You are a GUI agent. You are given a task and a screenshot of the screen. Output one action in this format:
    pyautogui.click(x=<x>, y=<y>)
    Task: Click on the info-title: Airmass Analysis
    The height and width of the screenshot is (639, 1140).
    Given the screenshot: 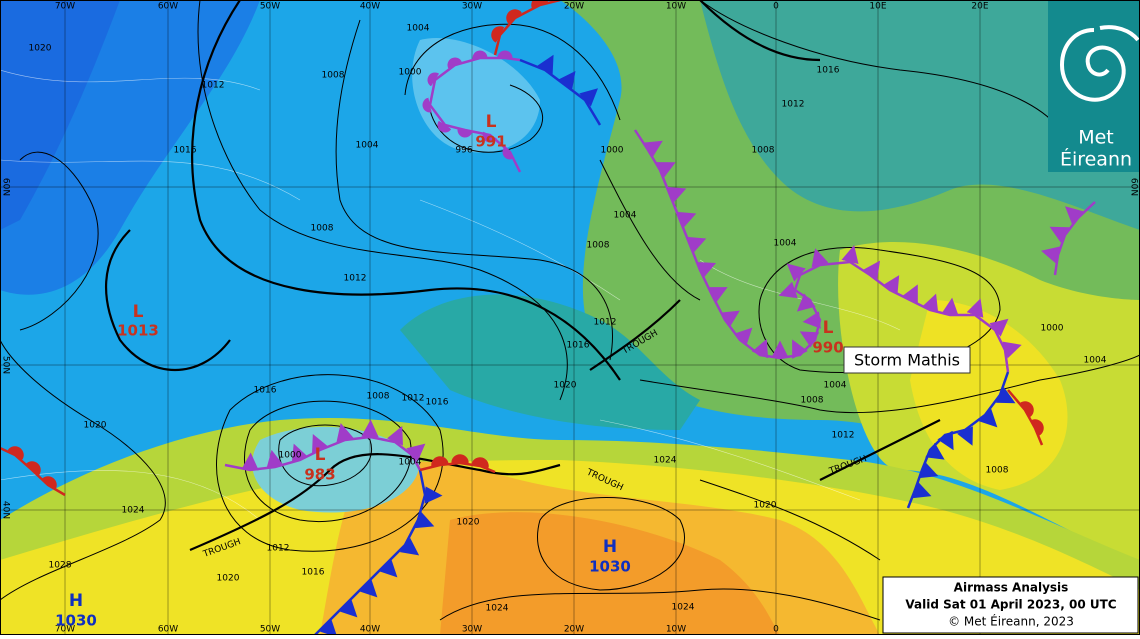 What is the action you would take?
    pyautogui.click(x=1011, y=588)
    